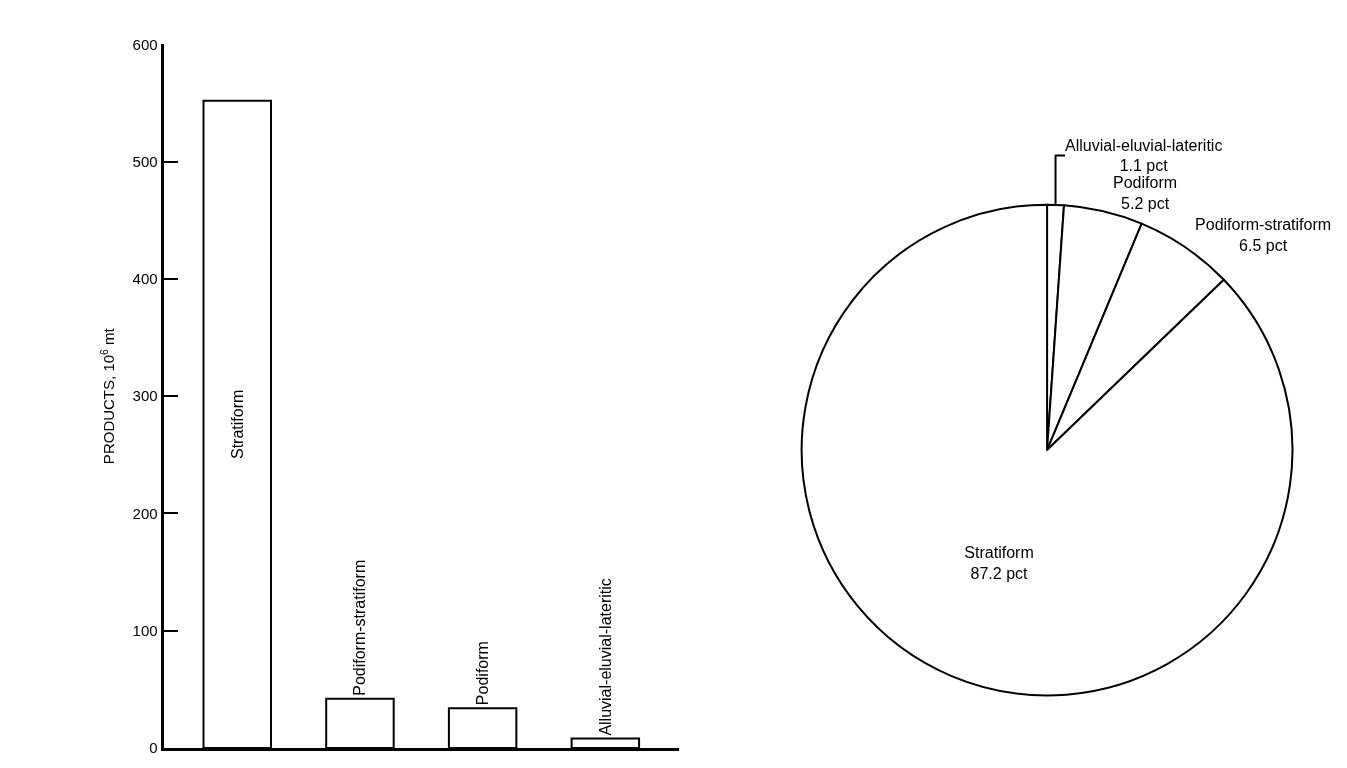 The width and height of the screenshot is (1347, 768). Describe the element at coordinates (1143, 145) in the screenshot. I see `slice-label: Alluvial-eluvial-lateritic` at that location.